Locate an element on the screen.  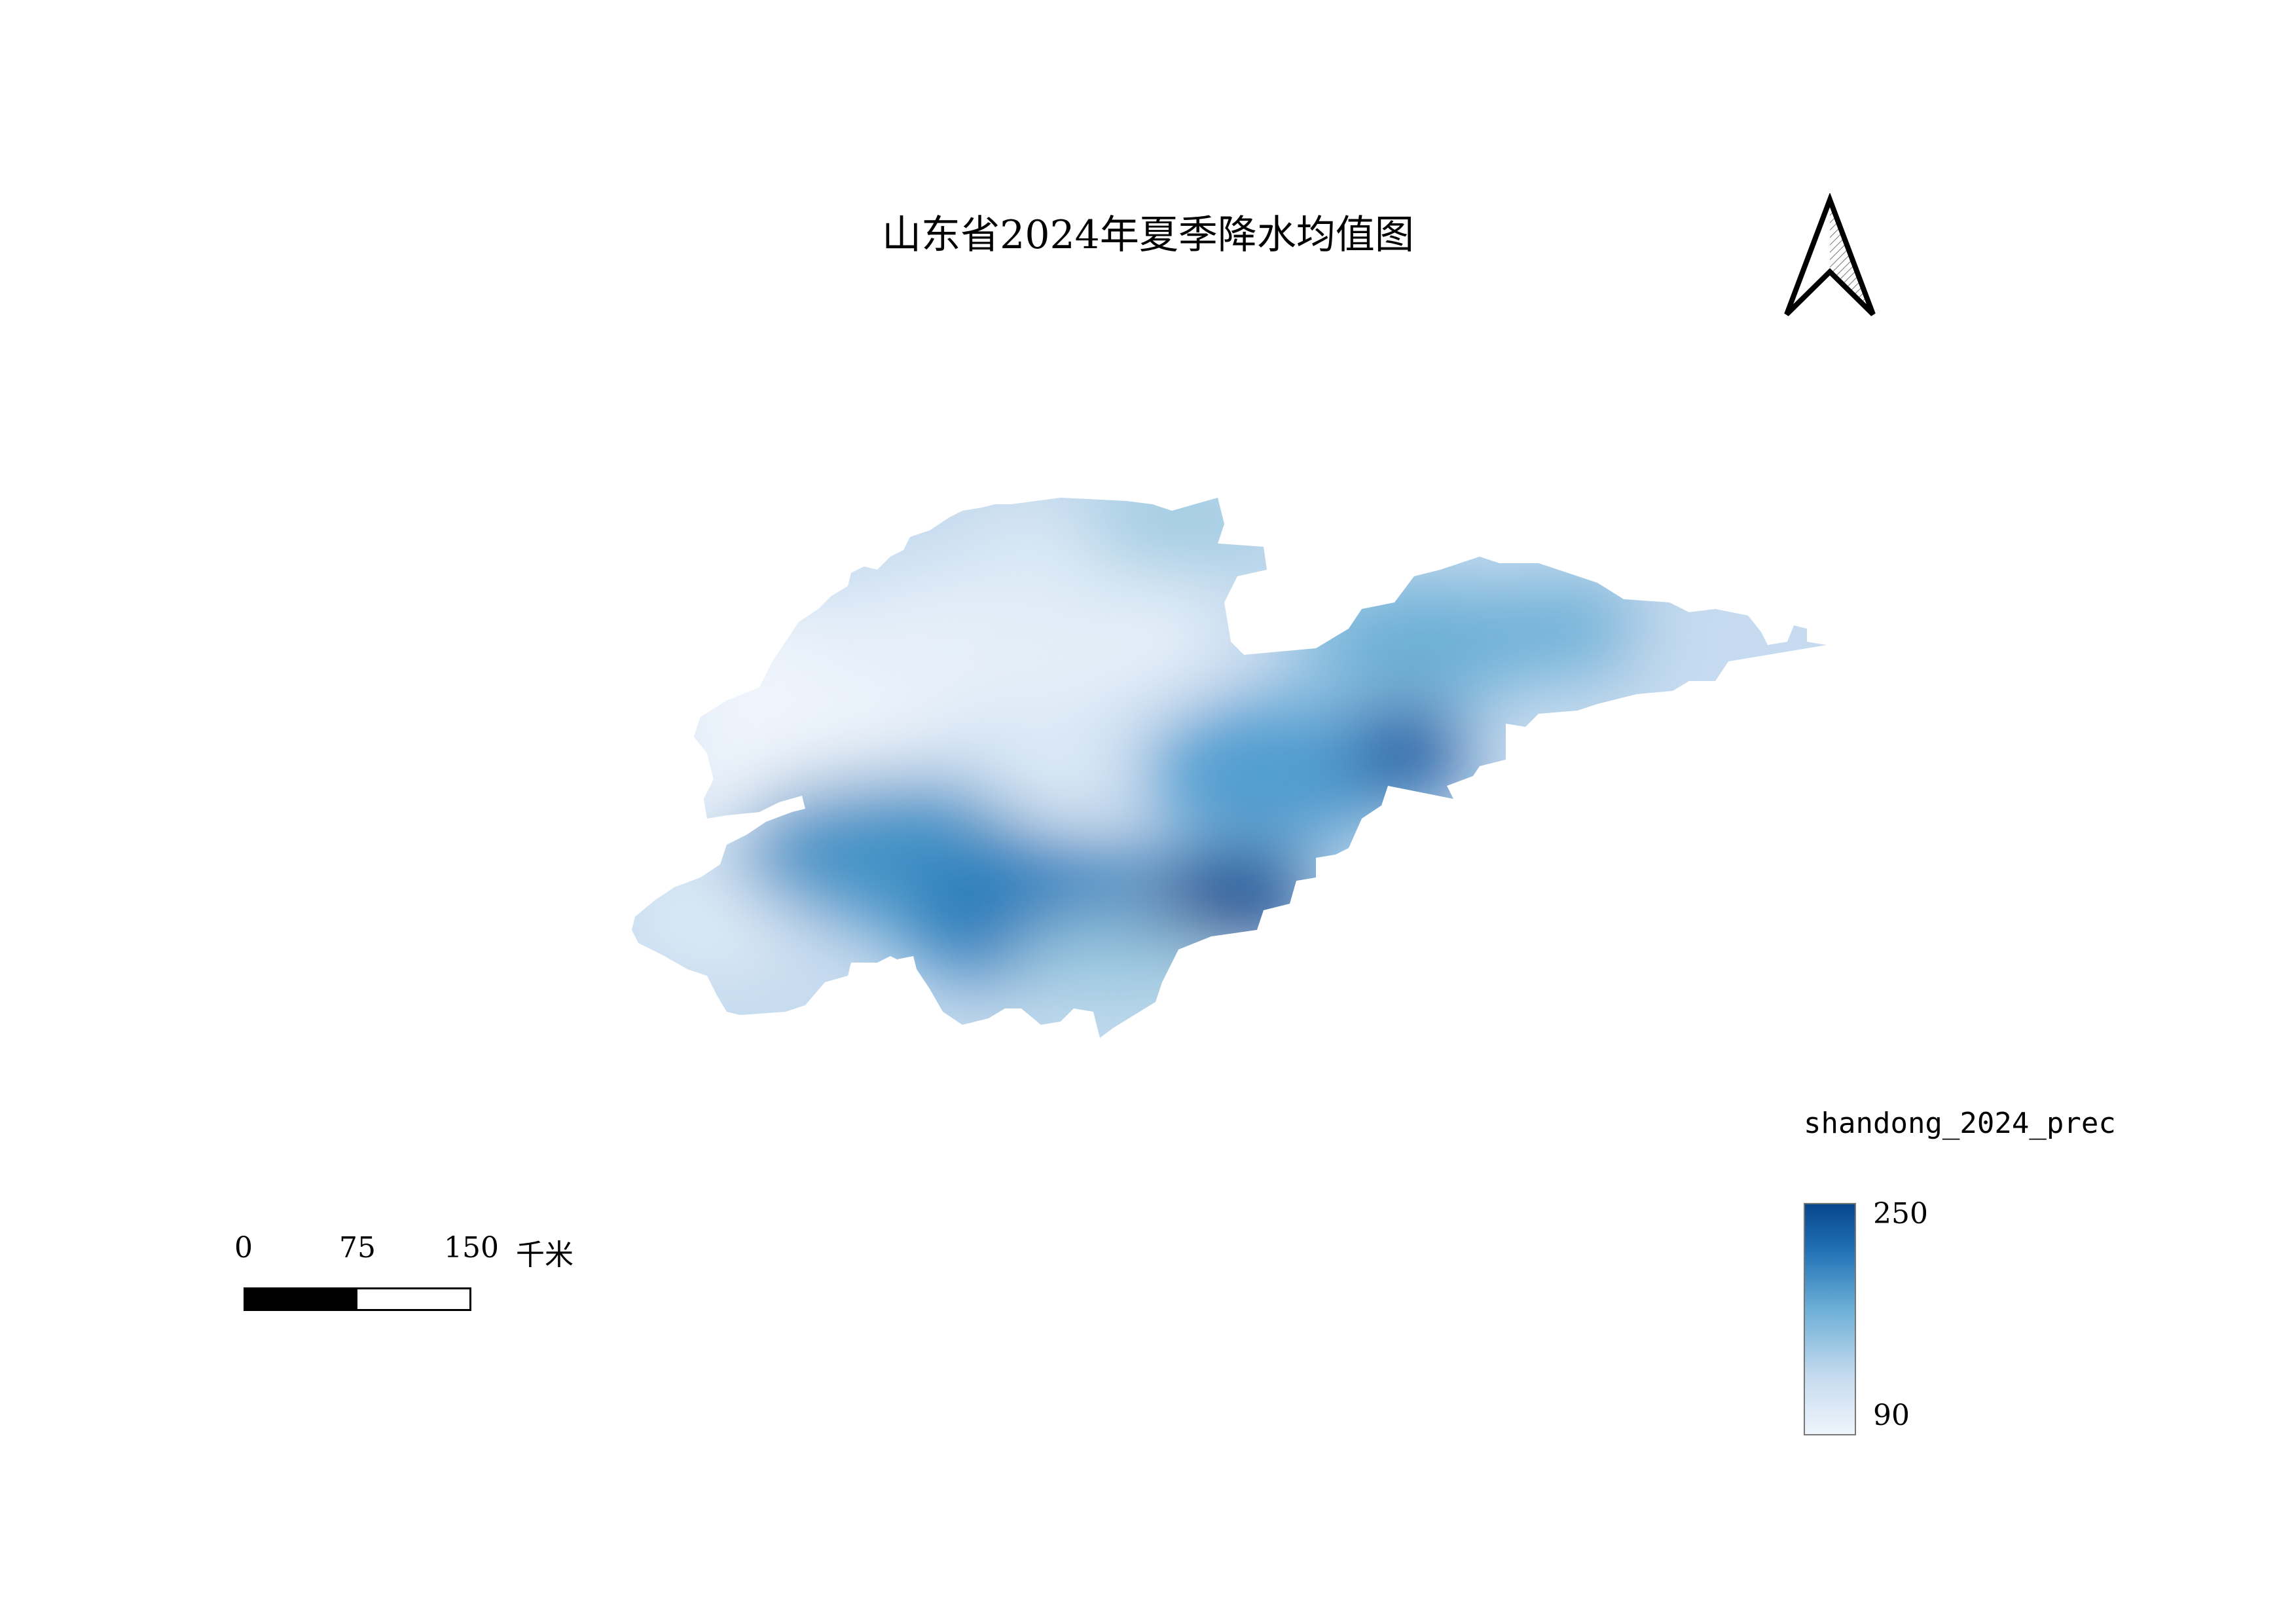
scale-bar-segment-black is located at coordinates (301, 1299).